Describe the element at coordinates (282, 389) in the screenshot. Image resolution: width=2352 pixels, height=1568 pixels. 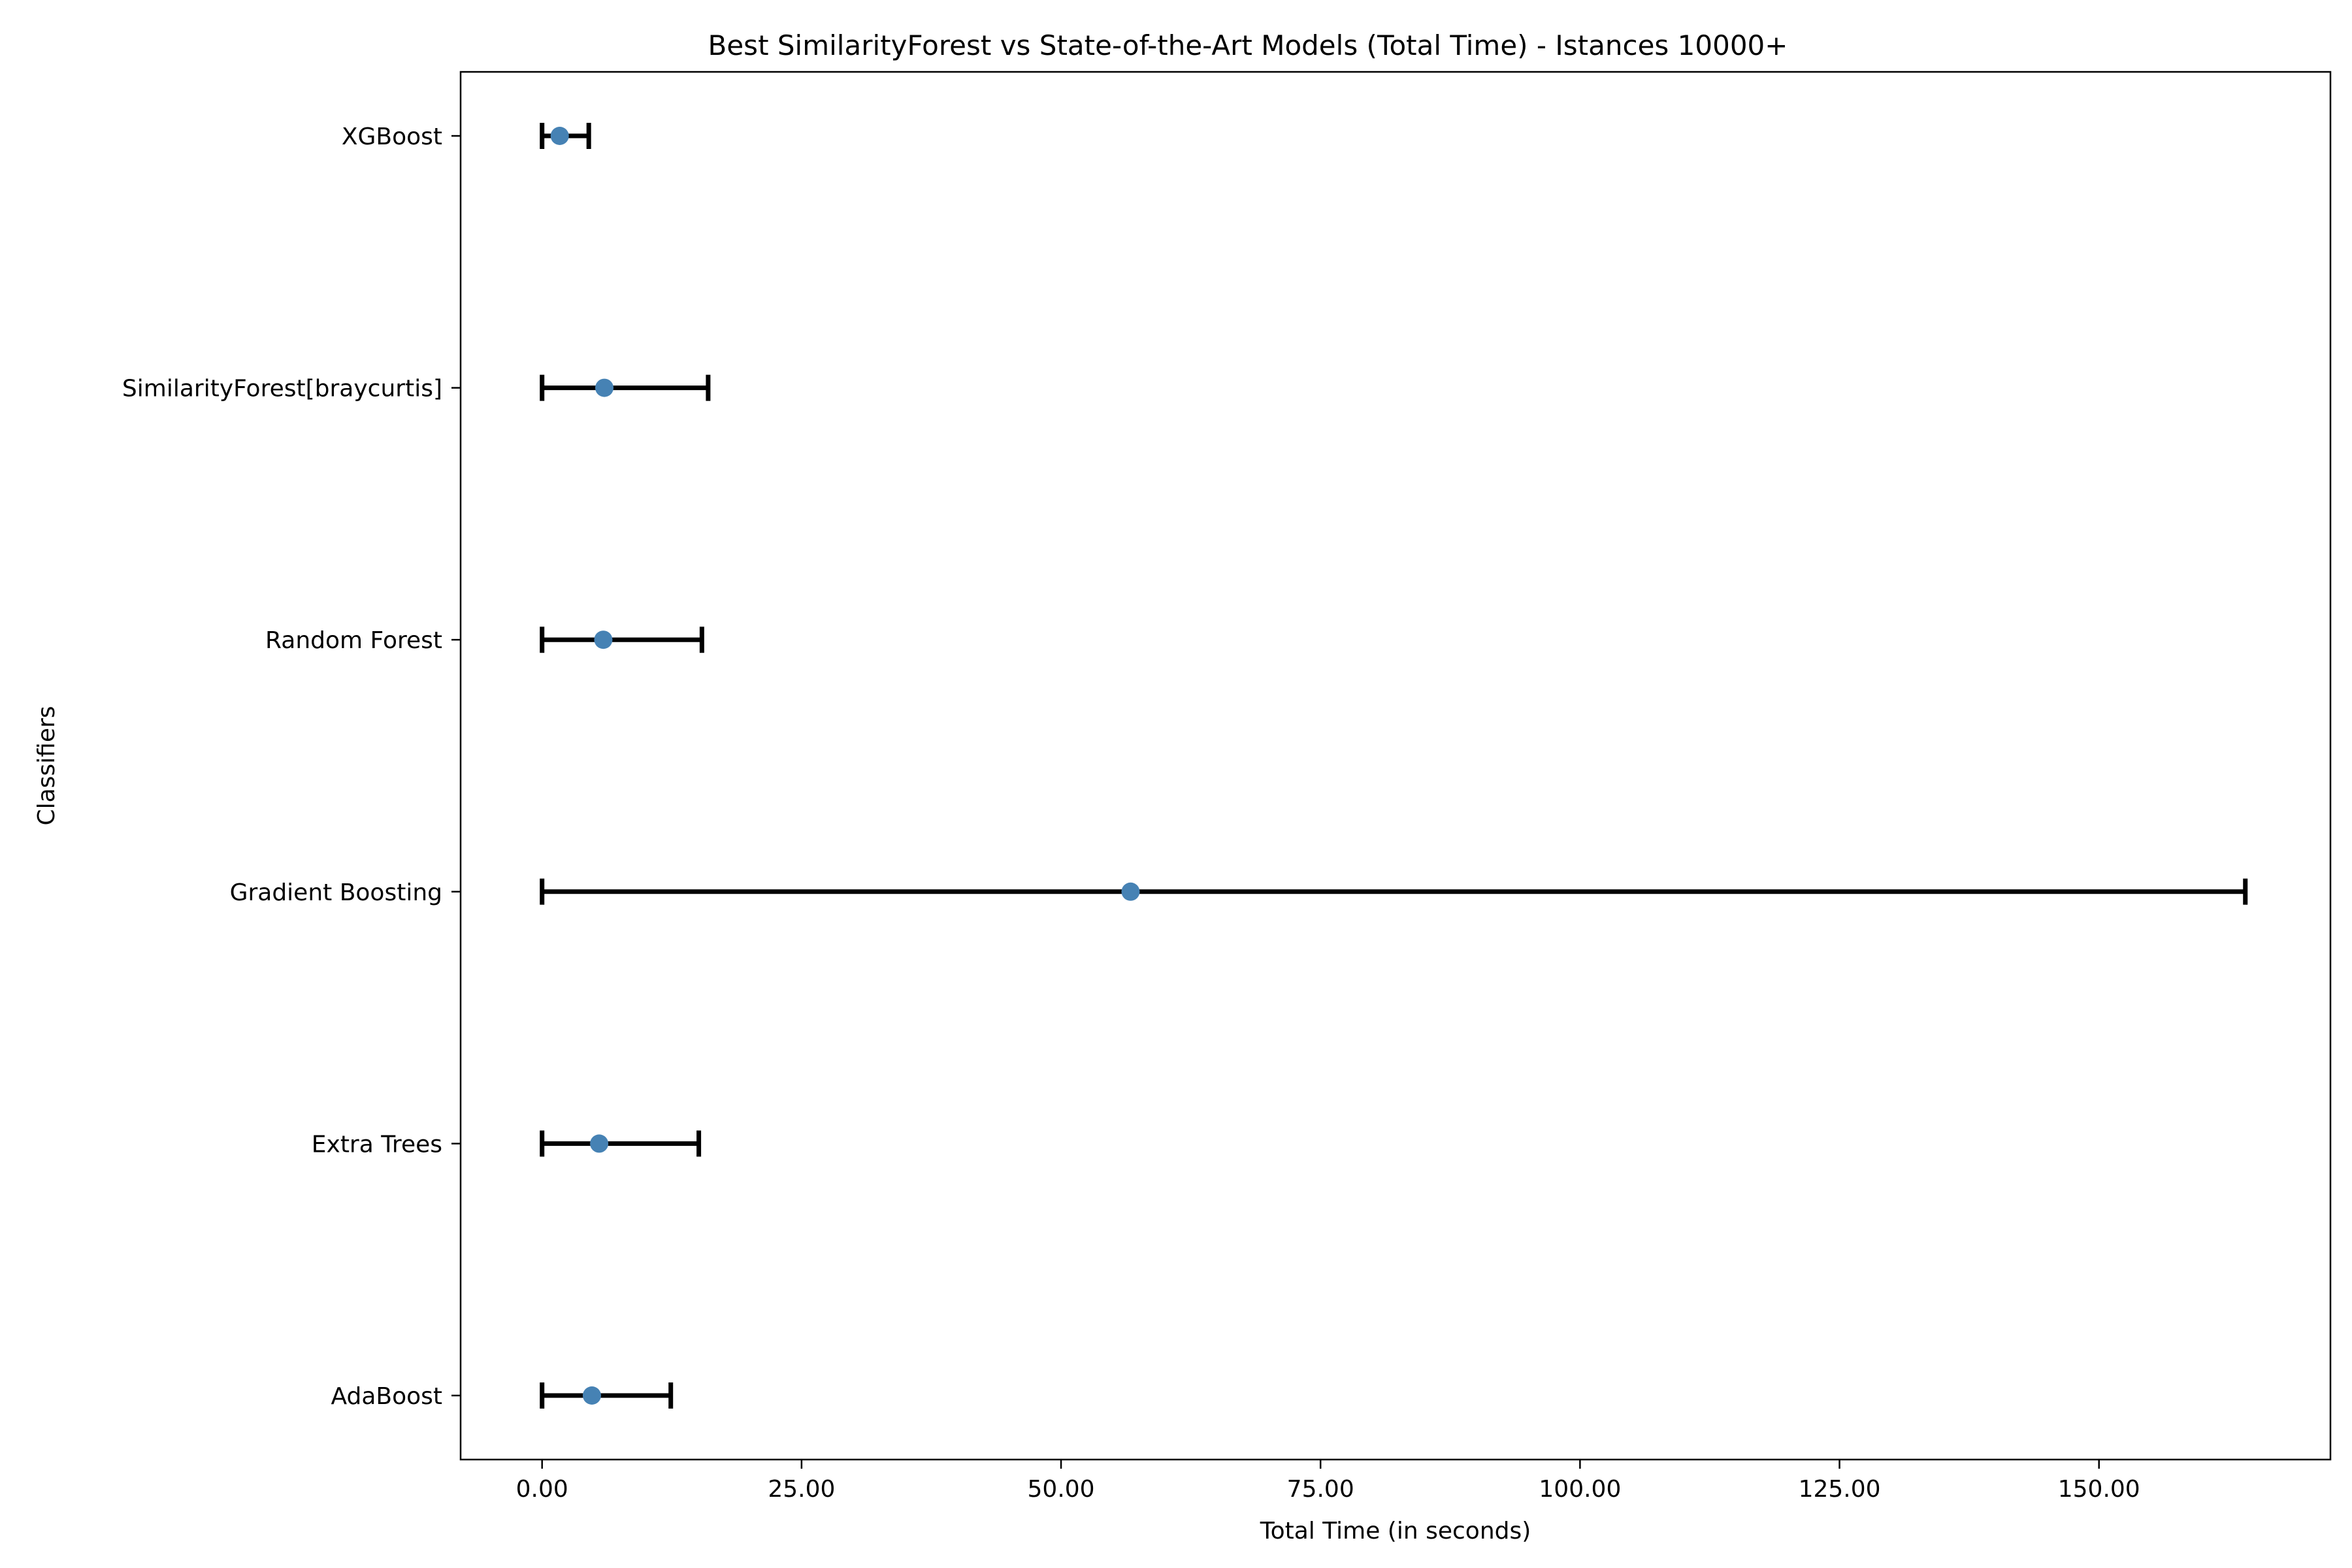
I see `y-tick-label: SimilarityForest[braycurtis]` at that location.